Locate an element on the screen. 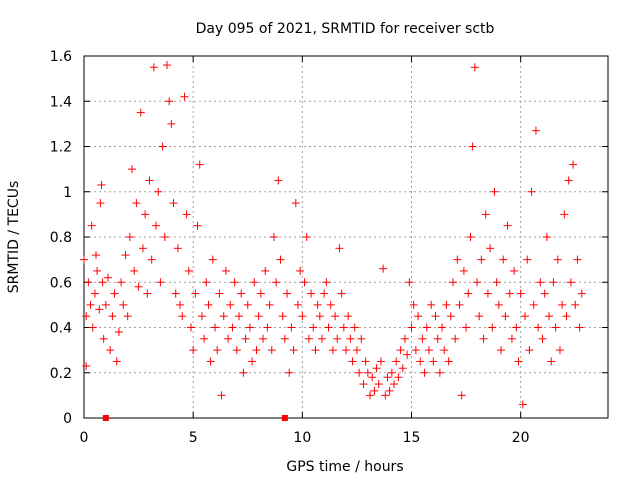  y-tick-label: 1.6 is located at coordinates (61, 57).